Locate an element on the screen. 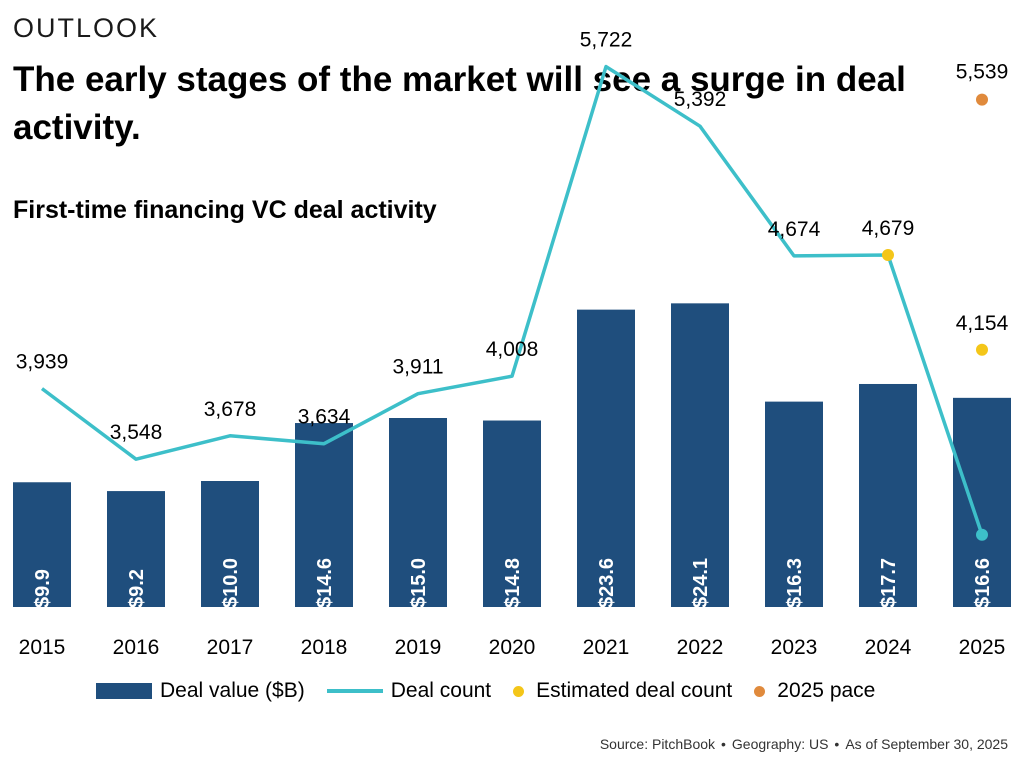  legend-item-pace: 2025 pace is located at coordinates (814, 691).